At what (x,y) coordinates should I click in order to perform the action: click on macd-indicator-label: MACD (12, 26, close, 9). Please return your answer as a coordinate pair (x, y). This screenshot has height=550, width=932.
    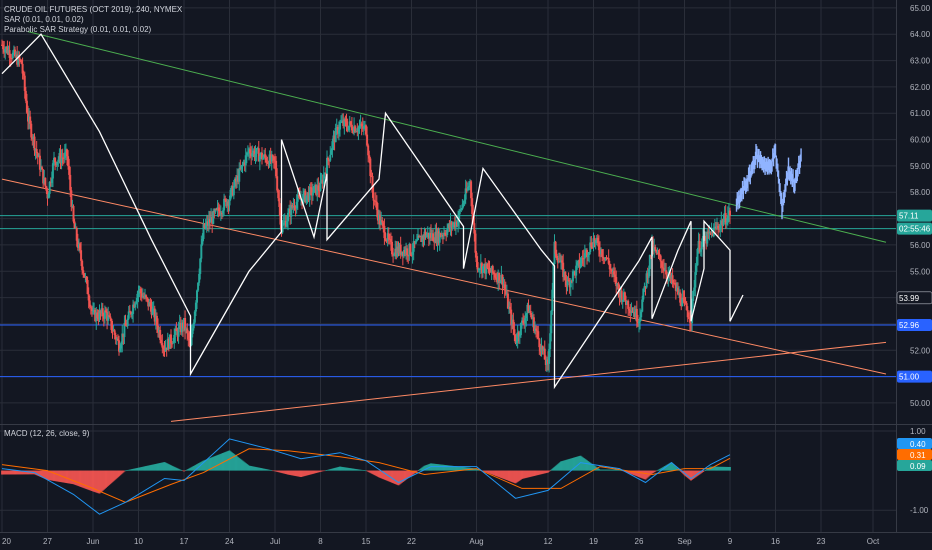
    Looking at the image, I should click on (47, 433).